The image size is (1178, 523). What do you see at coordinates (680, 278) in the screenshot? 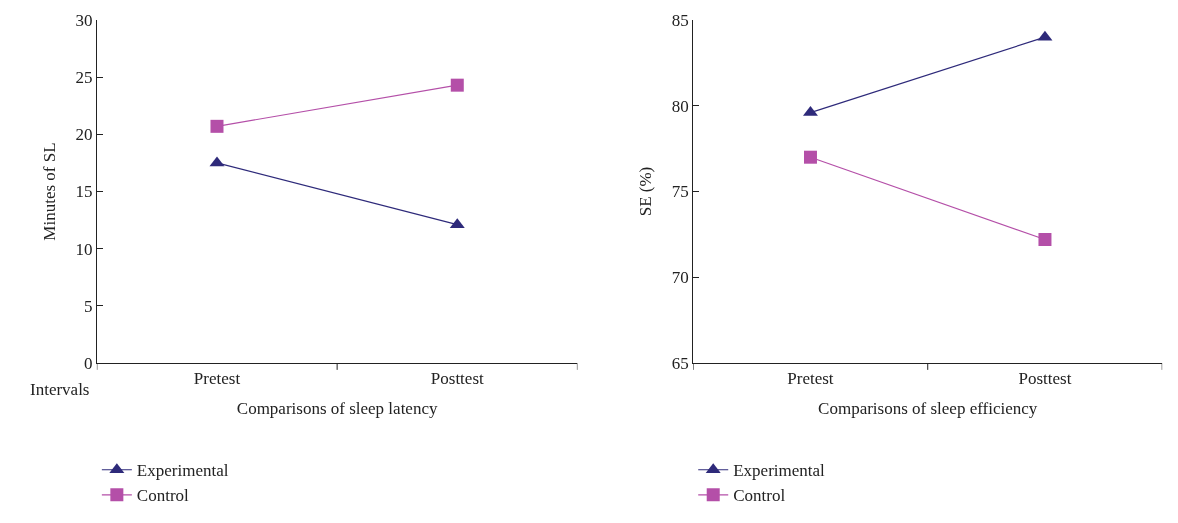
I see `y-tick-label: 70` at bounding box center [680, 278].